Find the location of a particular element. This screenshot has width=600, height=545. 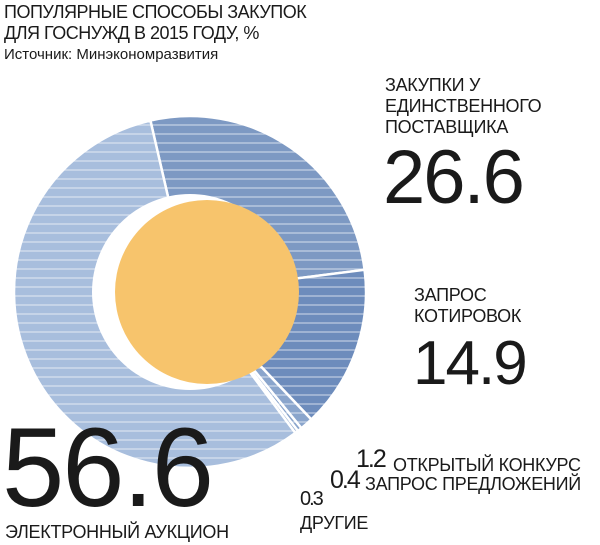

category-label: ЗАКУПКИ У ЕДИНСТВЕННОГО ПОСТАВЩИКА is located at coordinates (463, 106).